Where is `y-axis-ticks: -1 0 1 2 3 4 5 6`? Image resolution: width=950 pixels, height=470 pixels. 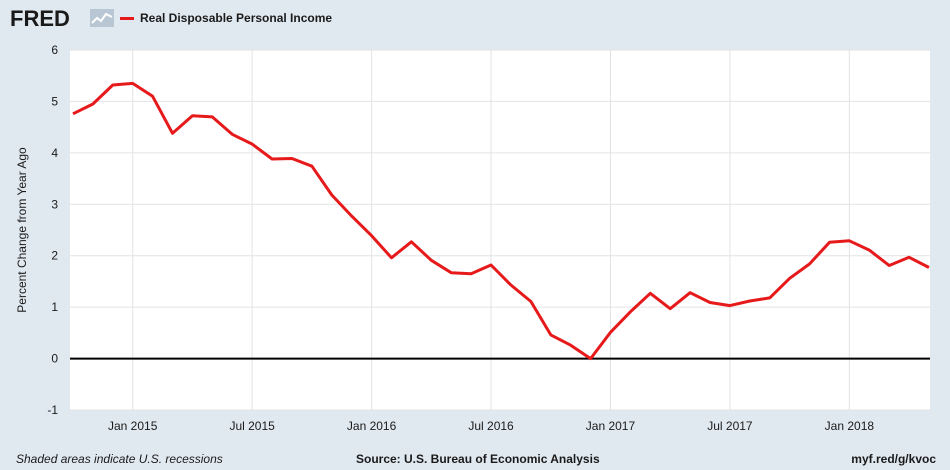
y-axis-ticks: -1 0 1 2 3 4 5 6 is located at coordinates (52, 230).